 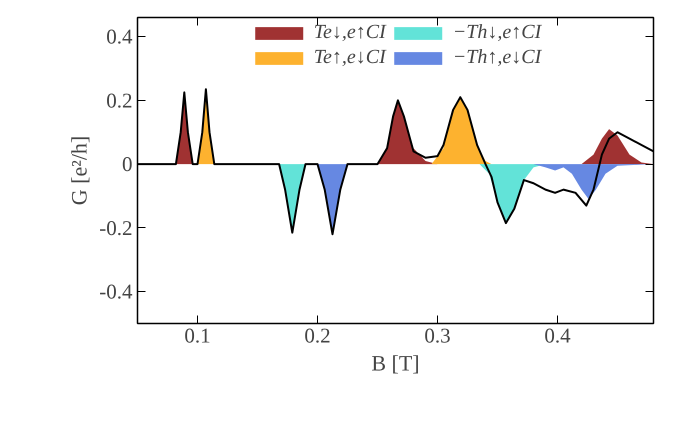 What do you see at coordinates (558, 336) in the screenshot?
I see `x-tick-label: 0.4` at bounding box center [558, 336].